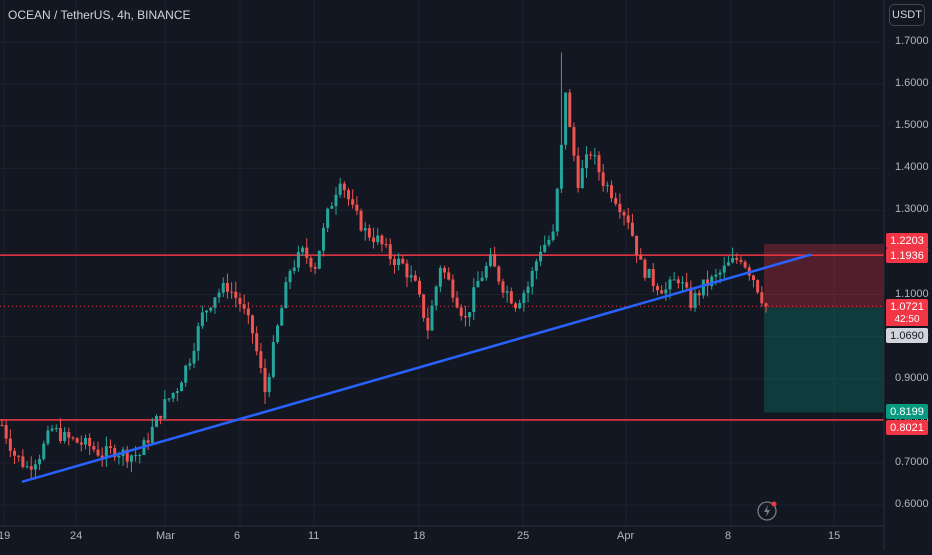  I want to click on replay-button, so click(767, 511).